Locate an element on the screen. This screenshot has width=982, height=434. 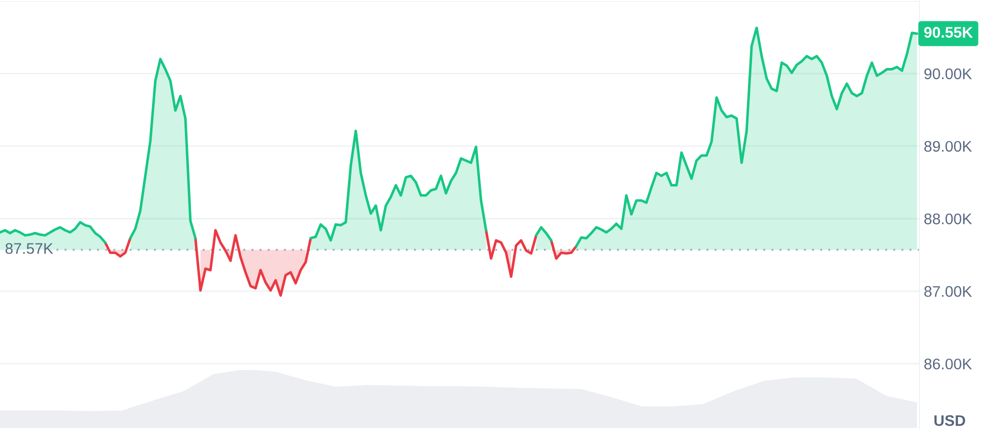
y-axis-title: USD is located at coordinates (950, 420).